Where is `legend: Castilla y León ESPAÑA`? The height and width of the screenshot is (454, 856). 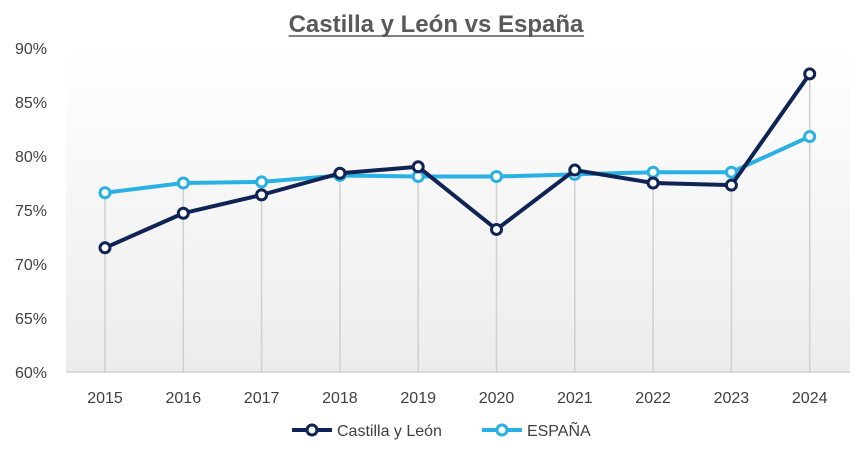 legend: Castilla y León ESPAÑA is located at coordinates (441, 430).